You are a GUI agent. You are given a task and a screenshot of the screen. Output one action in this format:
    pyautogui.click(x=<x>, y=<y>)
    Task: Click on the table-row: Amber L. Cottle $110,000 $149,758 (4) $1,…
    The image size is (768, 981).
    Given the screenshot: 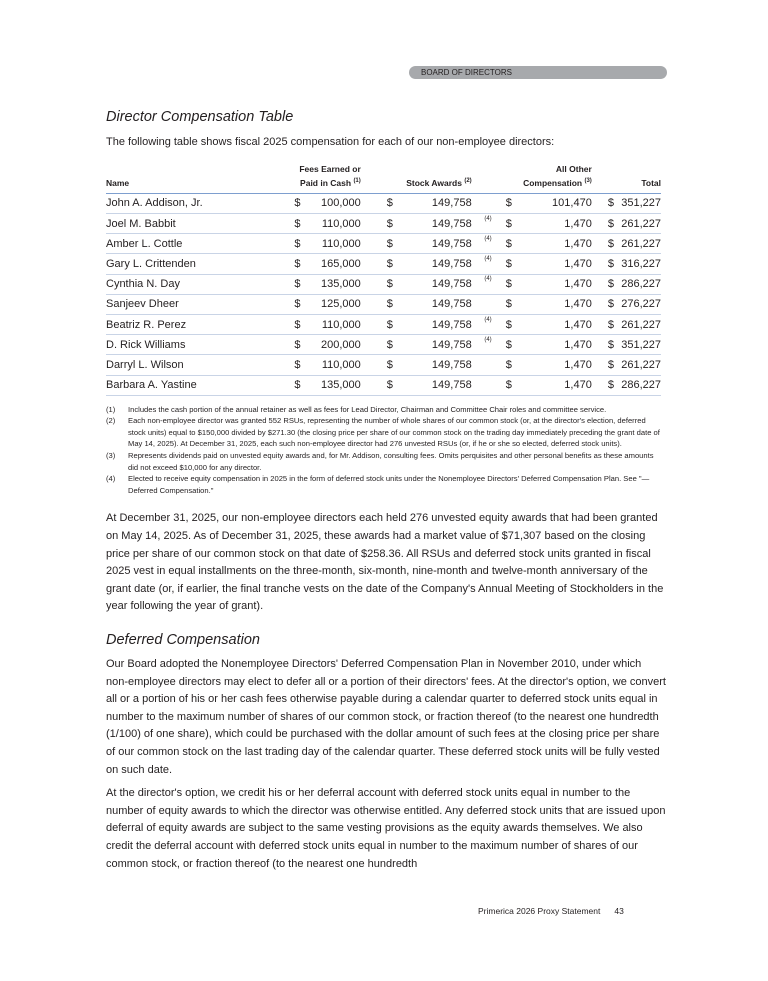 What is the action you would take?
    pyautogui.click(x=383, y=244)
    